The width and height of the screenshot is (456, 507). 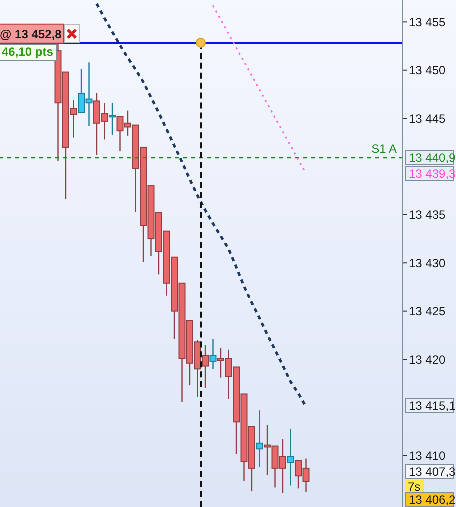 I want to click on text: 13 415,1, so click(x=430, y=405).